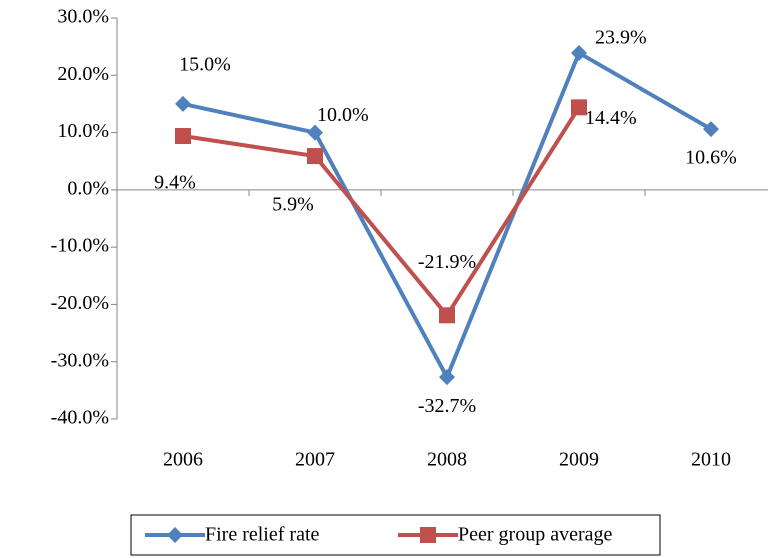 The width and height of the screenshot is (769, 558). Describe the element at coordinates (535, 535) in the screenshot. I see `legend-label: Peer group average` at that location.